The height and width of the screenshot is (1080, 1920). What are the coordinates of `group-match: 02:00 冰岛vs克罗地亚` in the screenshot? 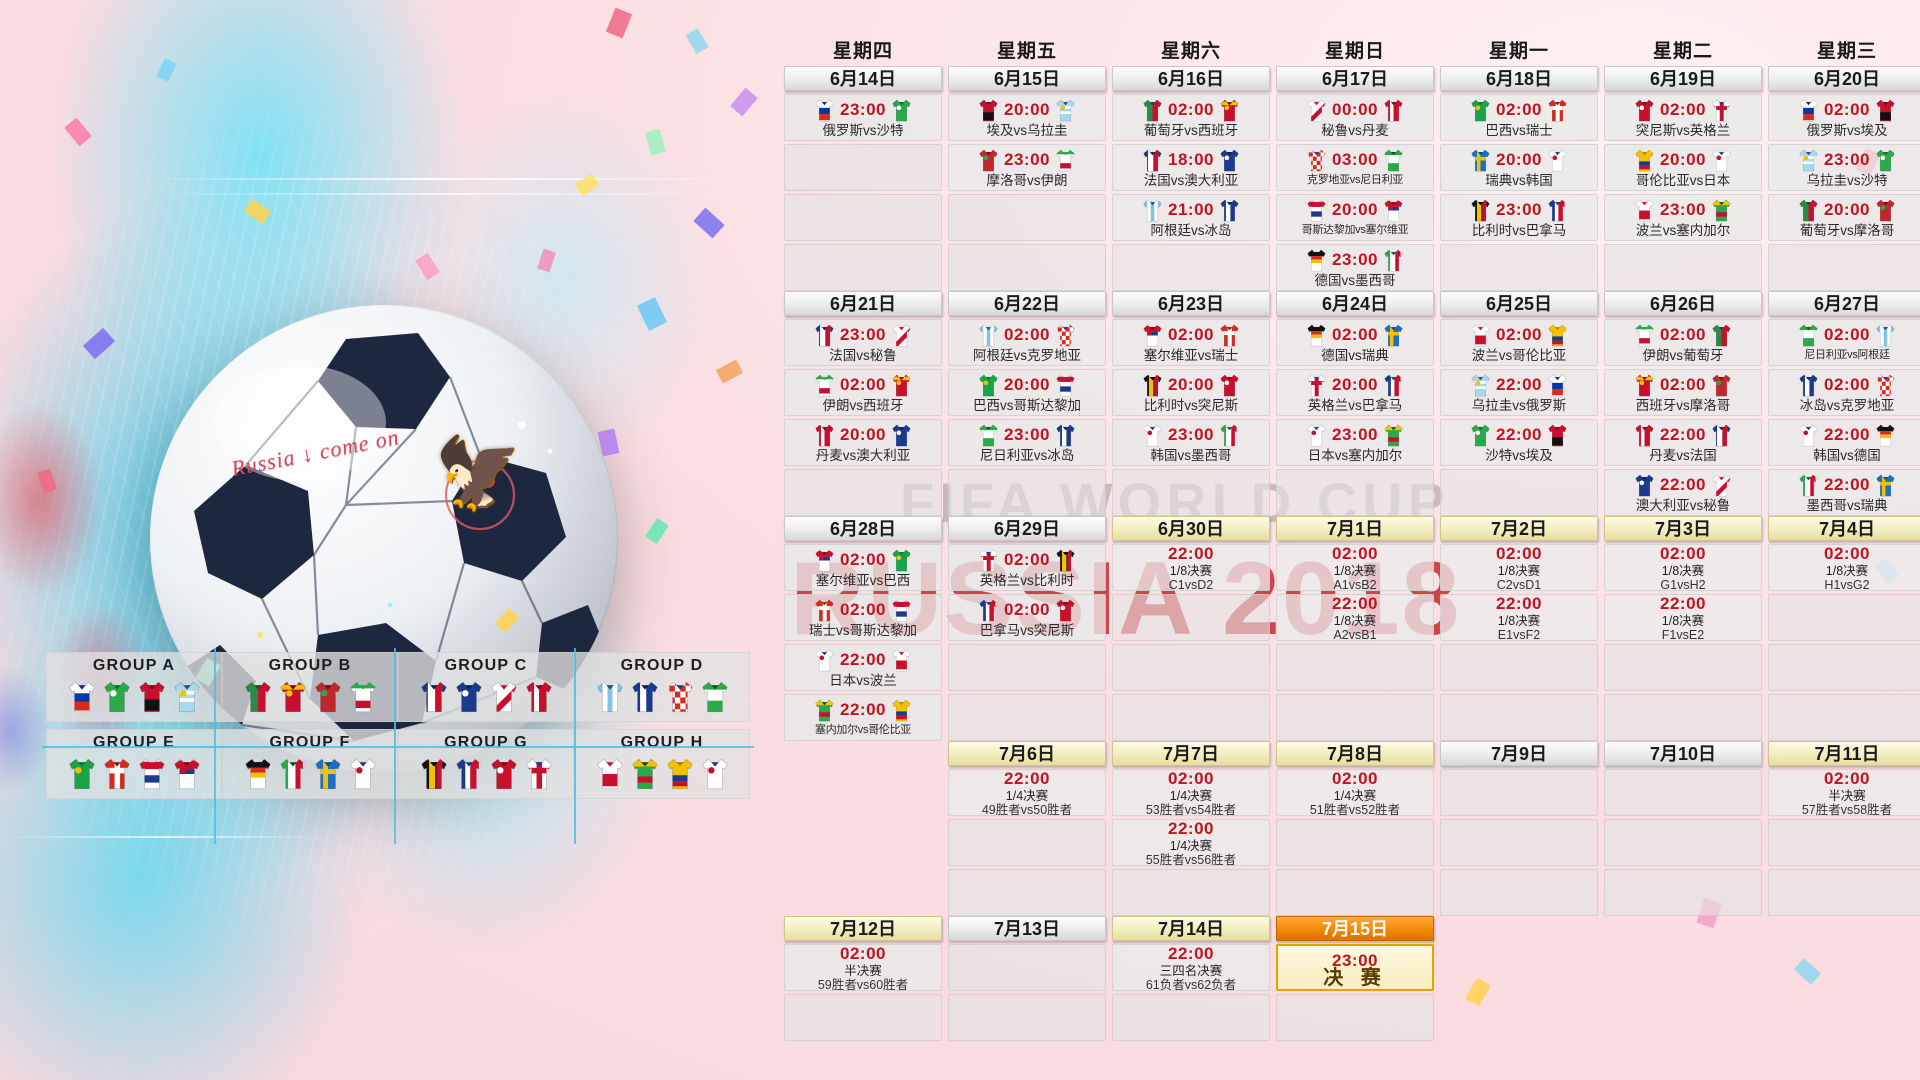 It's located at (1844, 392).